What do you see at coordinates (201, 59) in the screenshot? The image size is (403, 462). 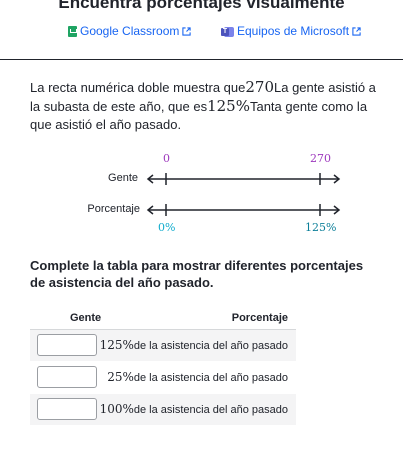 I see `header-divider` at bounding box center [201, 59].